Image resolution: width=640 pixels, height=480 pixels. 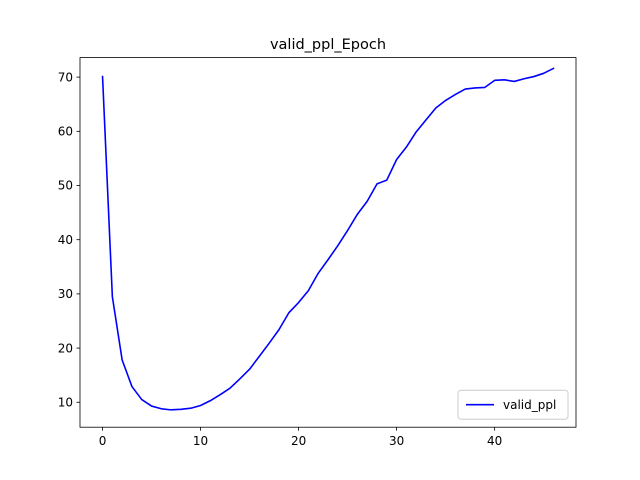 What do you see at coordinates (494, 441) in the screenshot?
I see `x-tick-label: 40` at bounding box center [494, 441].